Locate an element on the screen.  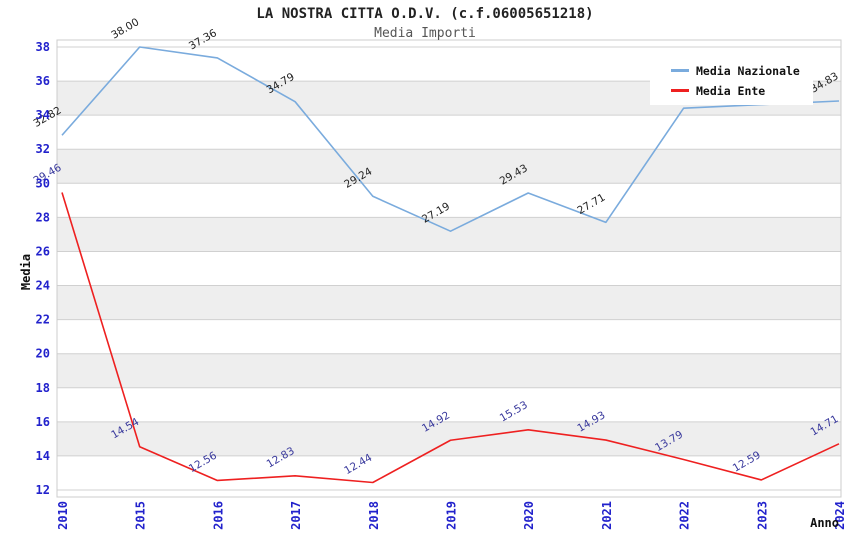
x-tick-label: 2024 is located at coordinates (840, 515).